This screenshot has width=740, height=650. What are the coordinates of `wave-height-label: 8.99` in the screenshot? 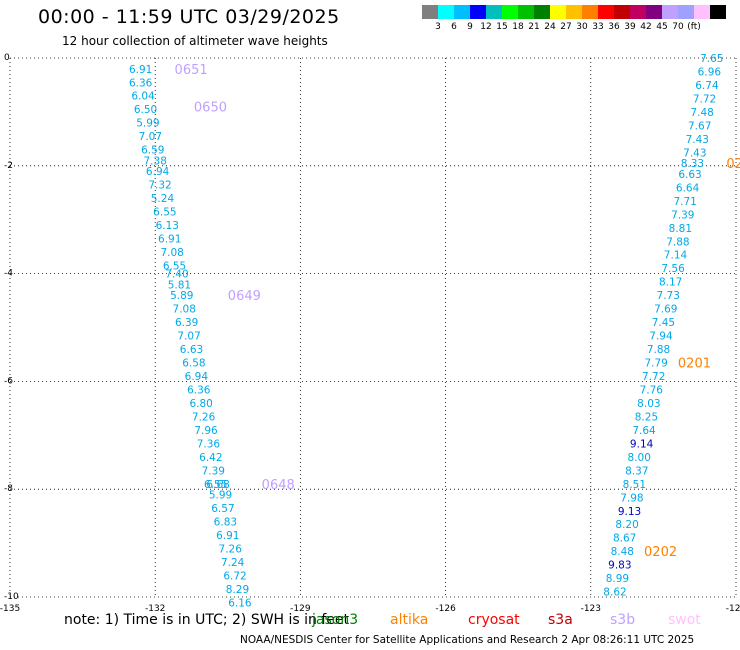 It's located at (617, 579).